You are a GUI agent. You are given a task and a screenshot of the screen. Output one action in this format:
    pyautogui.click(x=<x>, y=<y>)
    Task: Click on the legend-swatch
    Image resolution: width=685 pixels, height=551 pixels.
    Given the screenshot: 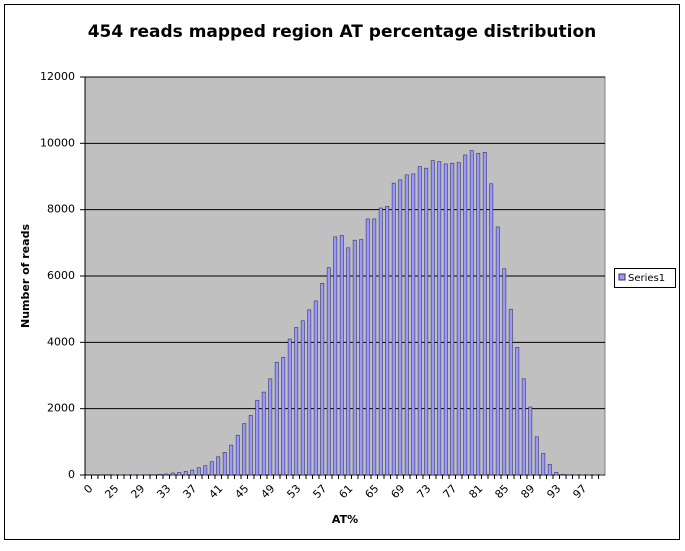 What is the action you would take?
    pyautogui.click(x=622, y=277)
    